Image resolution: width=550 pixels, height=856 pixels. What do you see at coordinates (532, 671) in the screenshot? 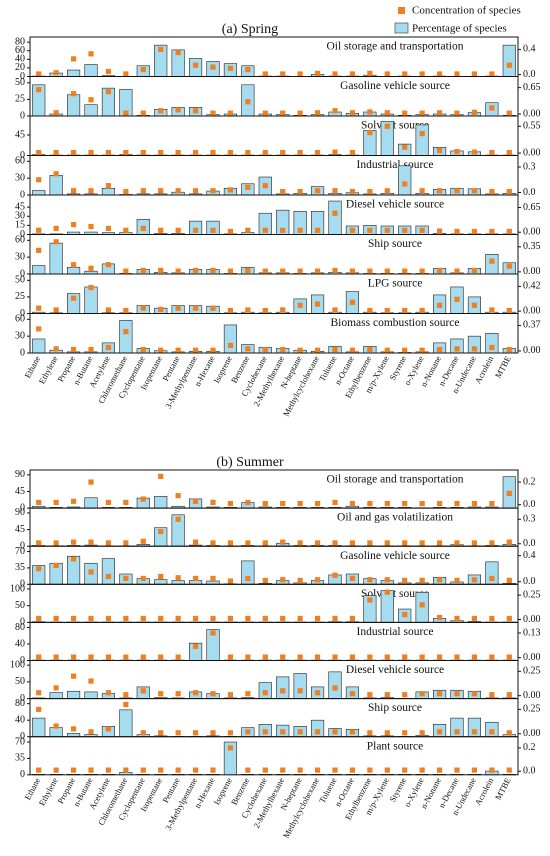
I see `y2-tick-label: 0.25` at bounding box center [532, 671].